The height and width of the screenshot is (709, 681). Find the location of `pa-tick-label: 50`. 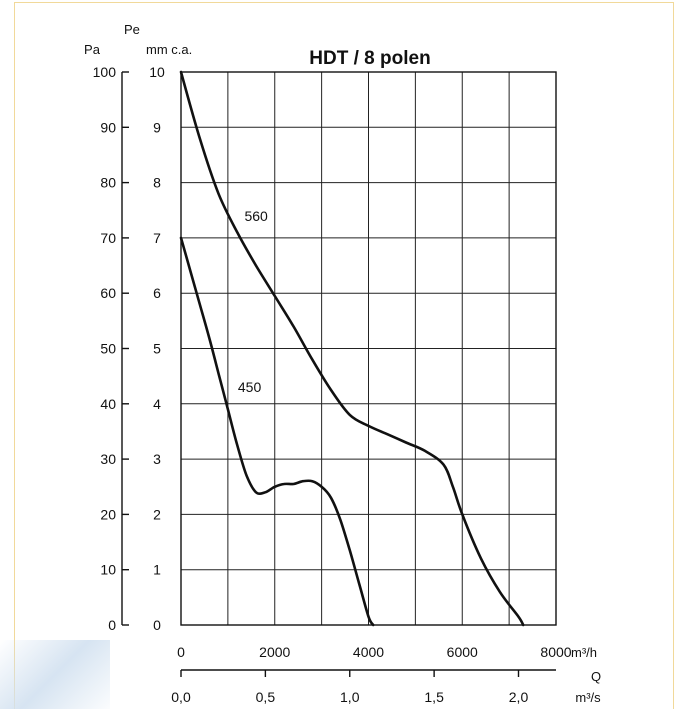

pa-tick-label: 50 is located at coordinates (108, 349).